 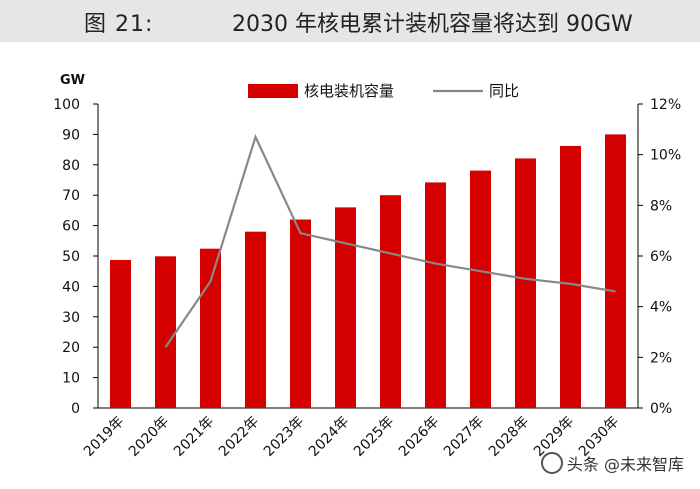 What do you see at coordinates (509, 437) in the screenshot?
I see `x-tick-label: 2028年` at bounding box center [509, 437].